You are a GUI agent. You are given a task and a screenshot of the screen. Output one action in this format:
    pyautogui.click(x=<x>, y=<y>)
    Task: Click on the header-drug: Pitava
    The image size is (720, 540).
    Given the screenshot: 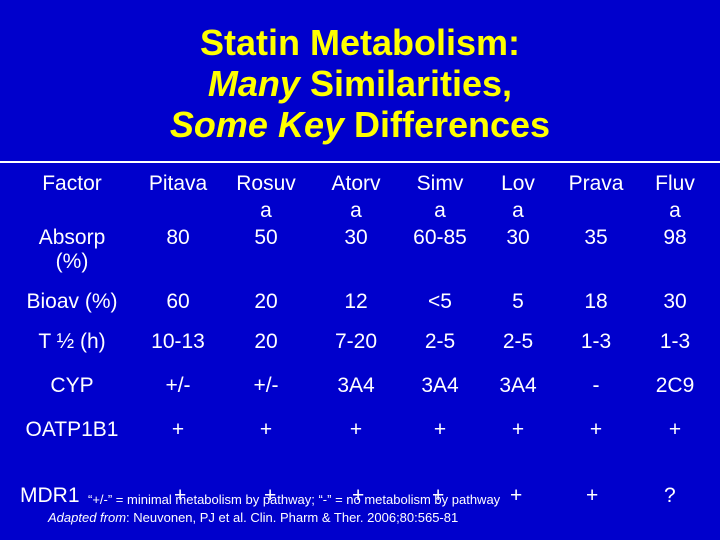 What is the action you would take?
    pyautogui.click(x=178, y=198)
    